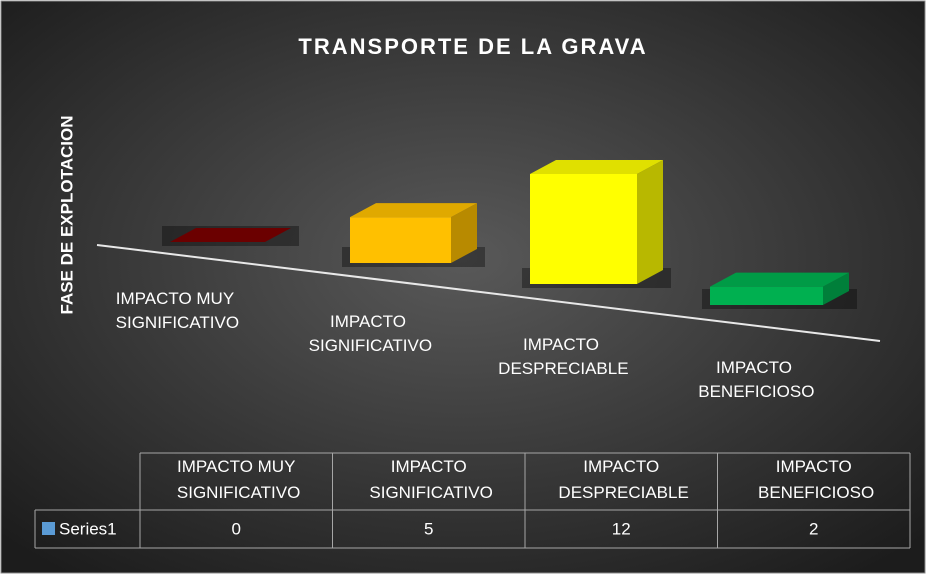 This screenshot has width=926, height=574. I want to click on table-header: IMPACTO SIGNIFICATIVO, so click(429, 479).